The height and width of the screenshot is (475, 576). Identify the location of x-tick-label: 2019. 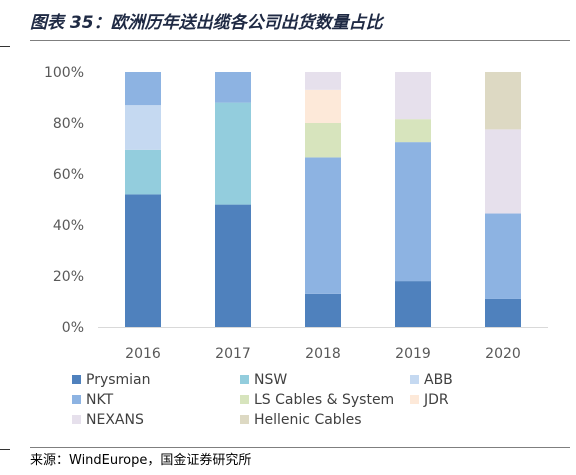
(413, 354).